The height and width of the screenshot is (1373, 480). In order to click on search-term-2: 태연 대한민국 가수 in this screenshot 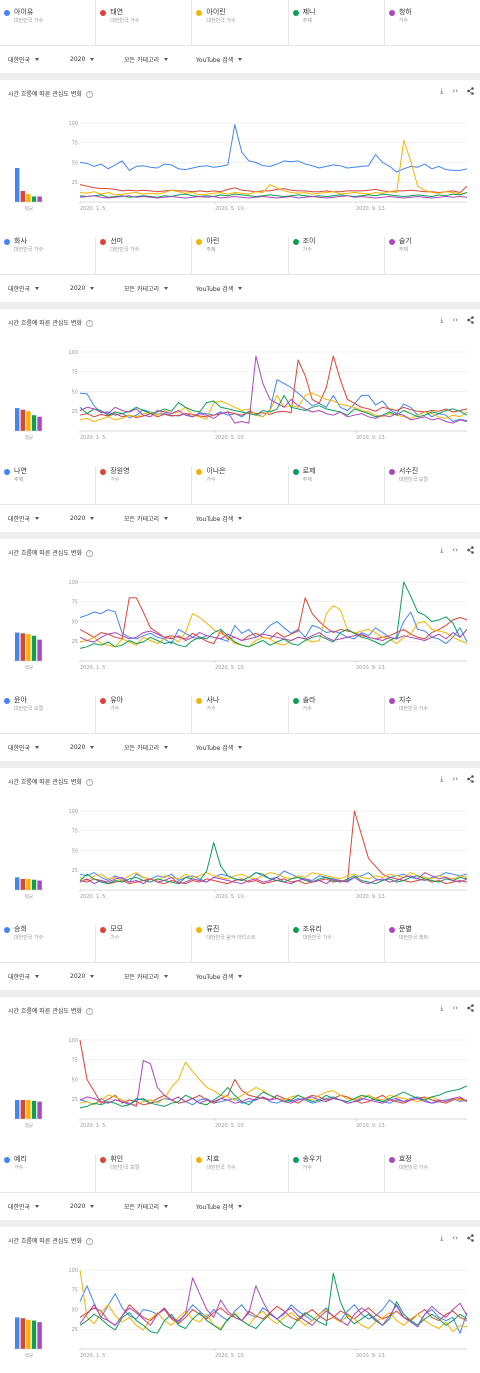, I will do `click(144, 22)`.